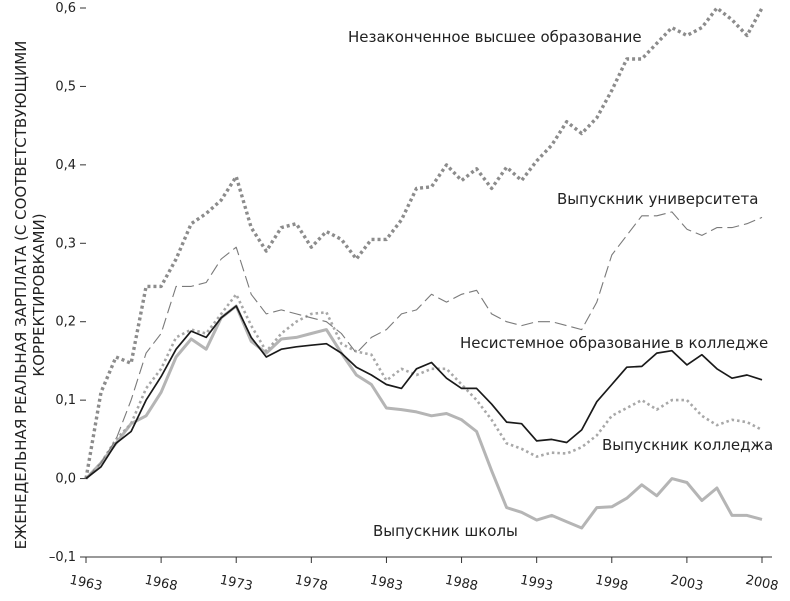 Image resolution: width=790 pixels, height=601 pixels. Describe the element at coordinates (65, 243) in the screenshot. I see `y-tick-label: 0,3` at that location.